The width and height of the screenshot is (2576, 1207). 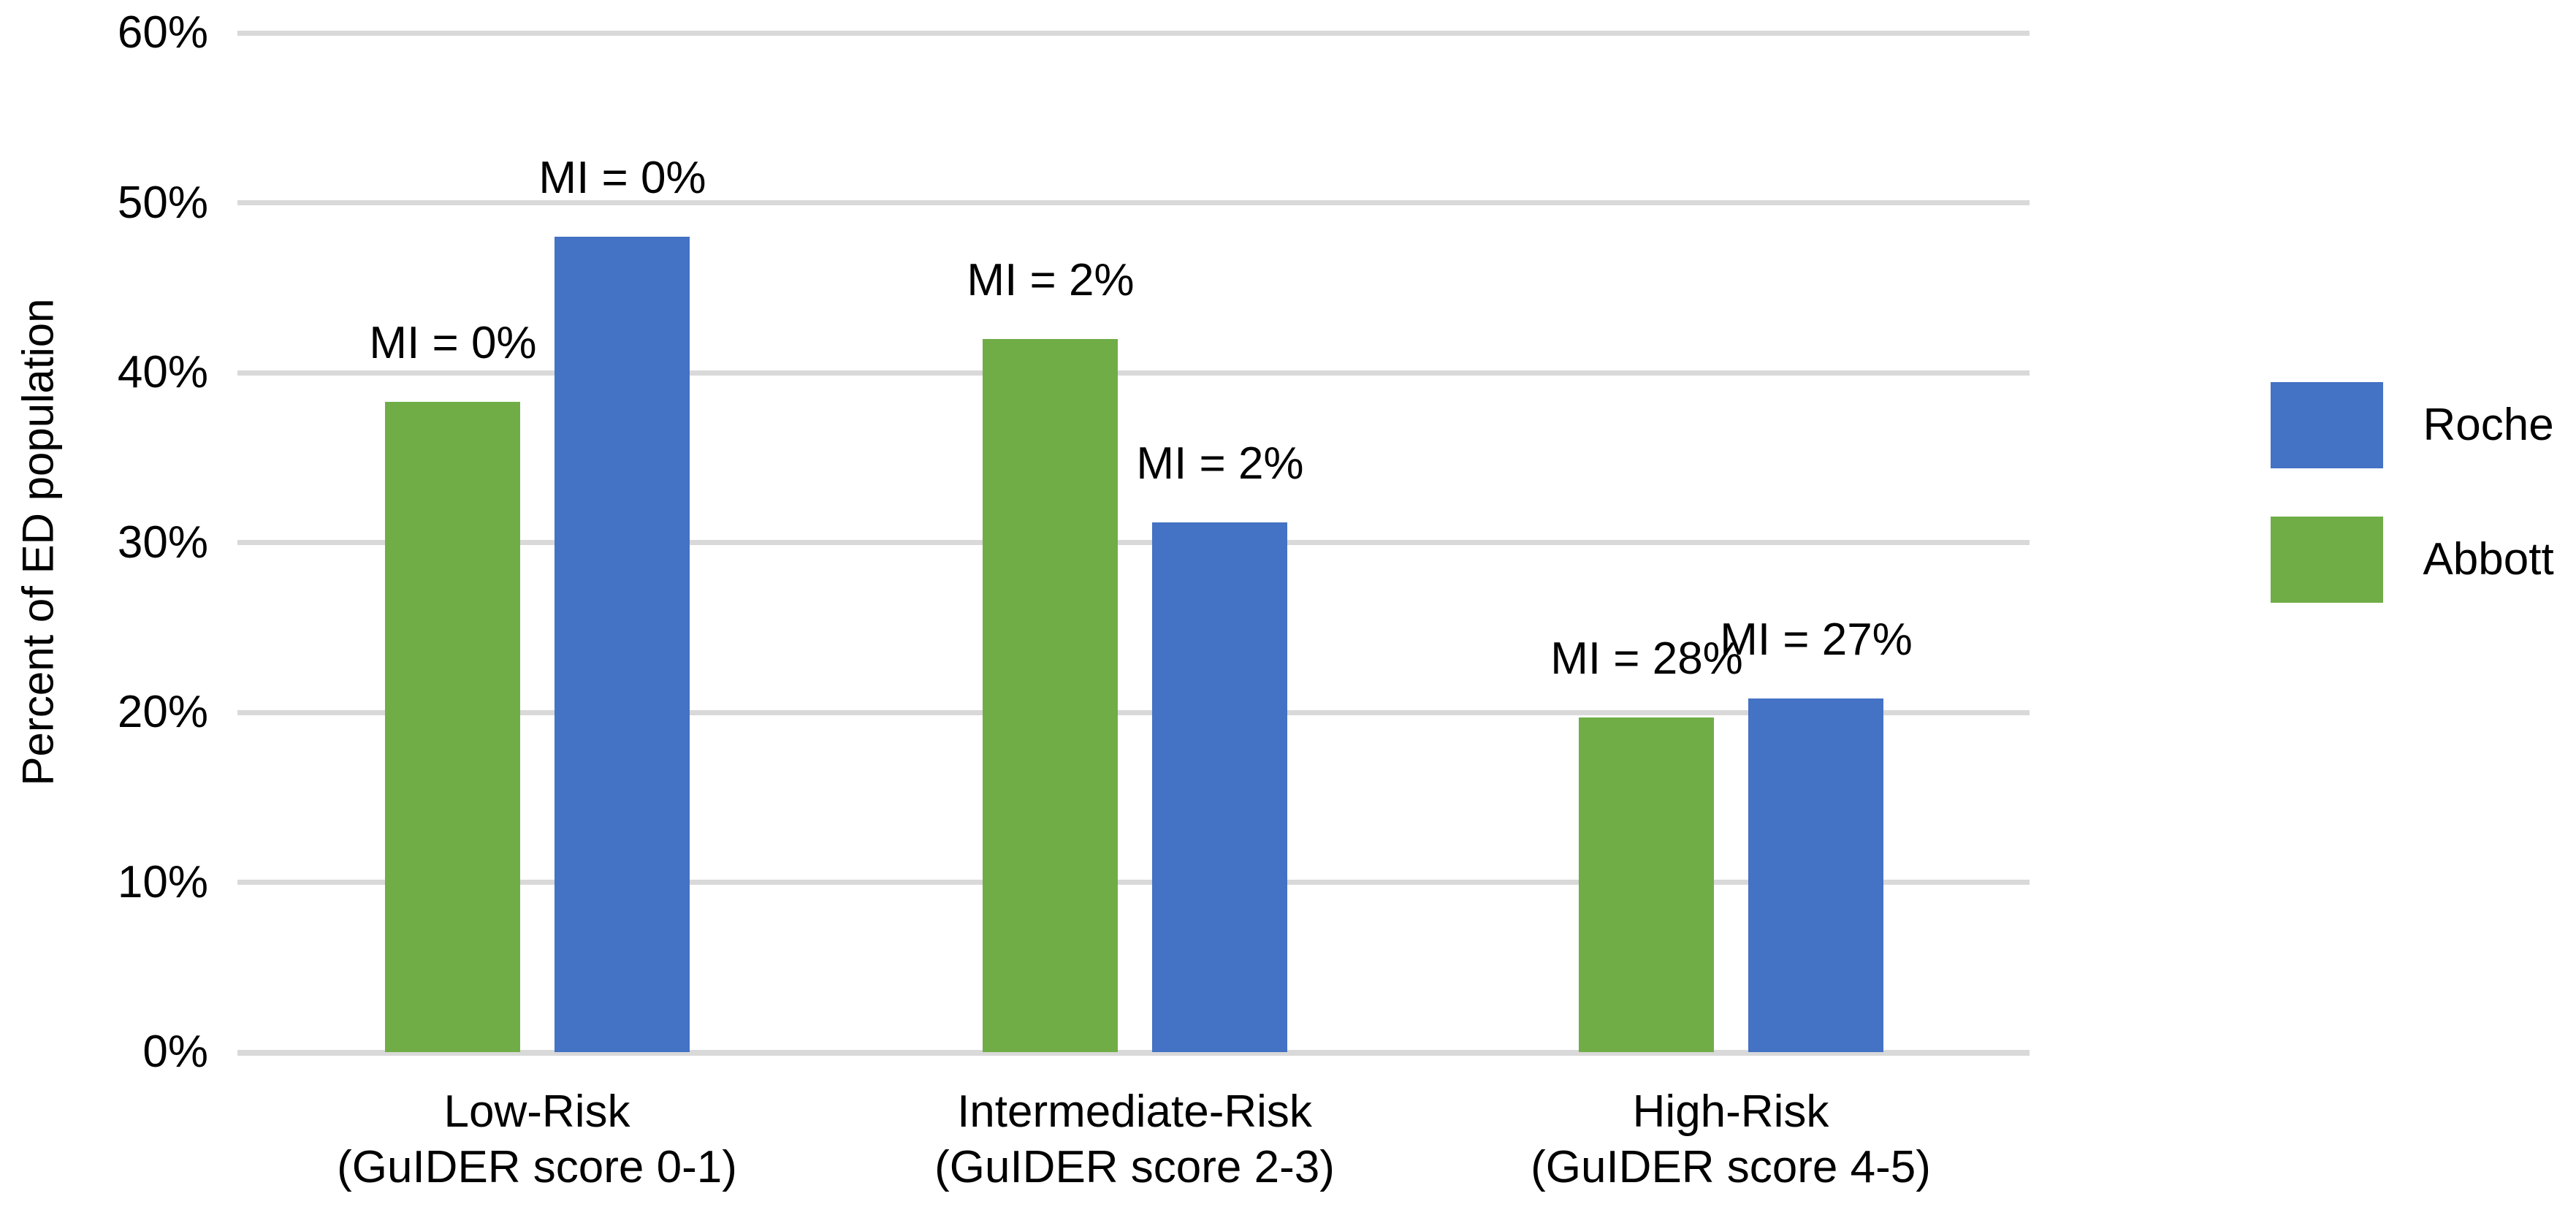 I want to click on bar-roche-low-risk, so click(x=622, y=644).